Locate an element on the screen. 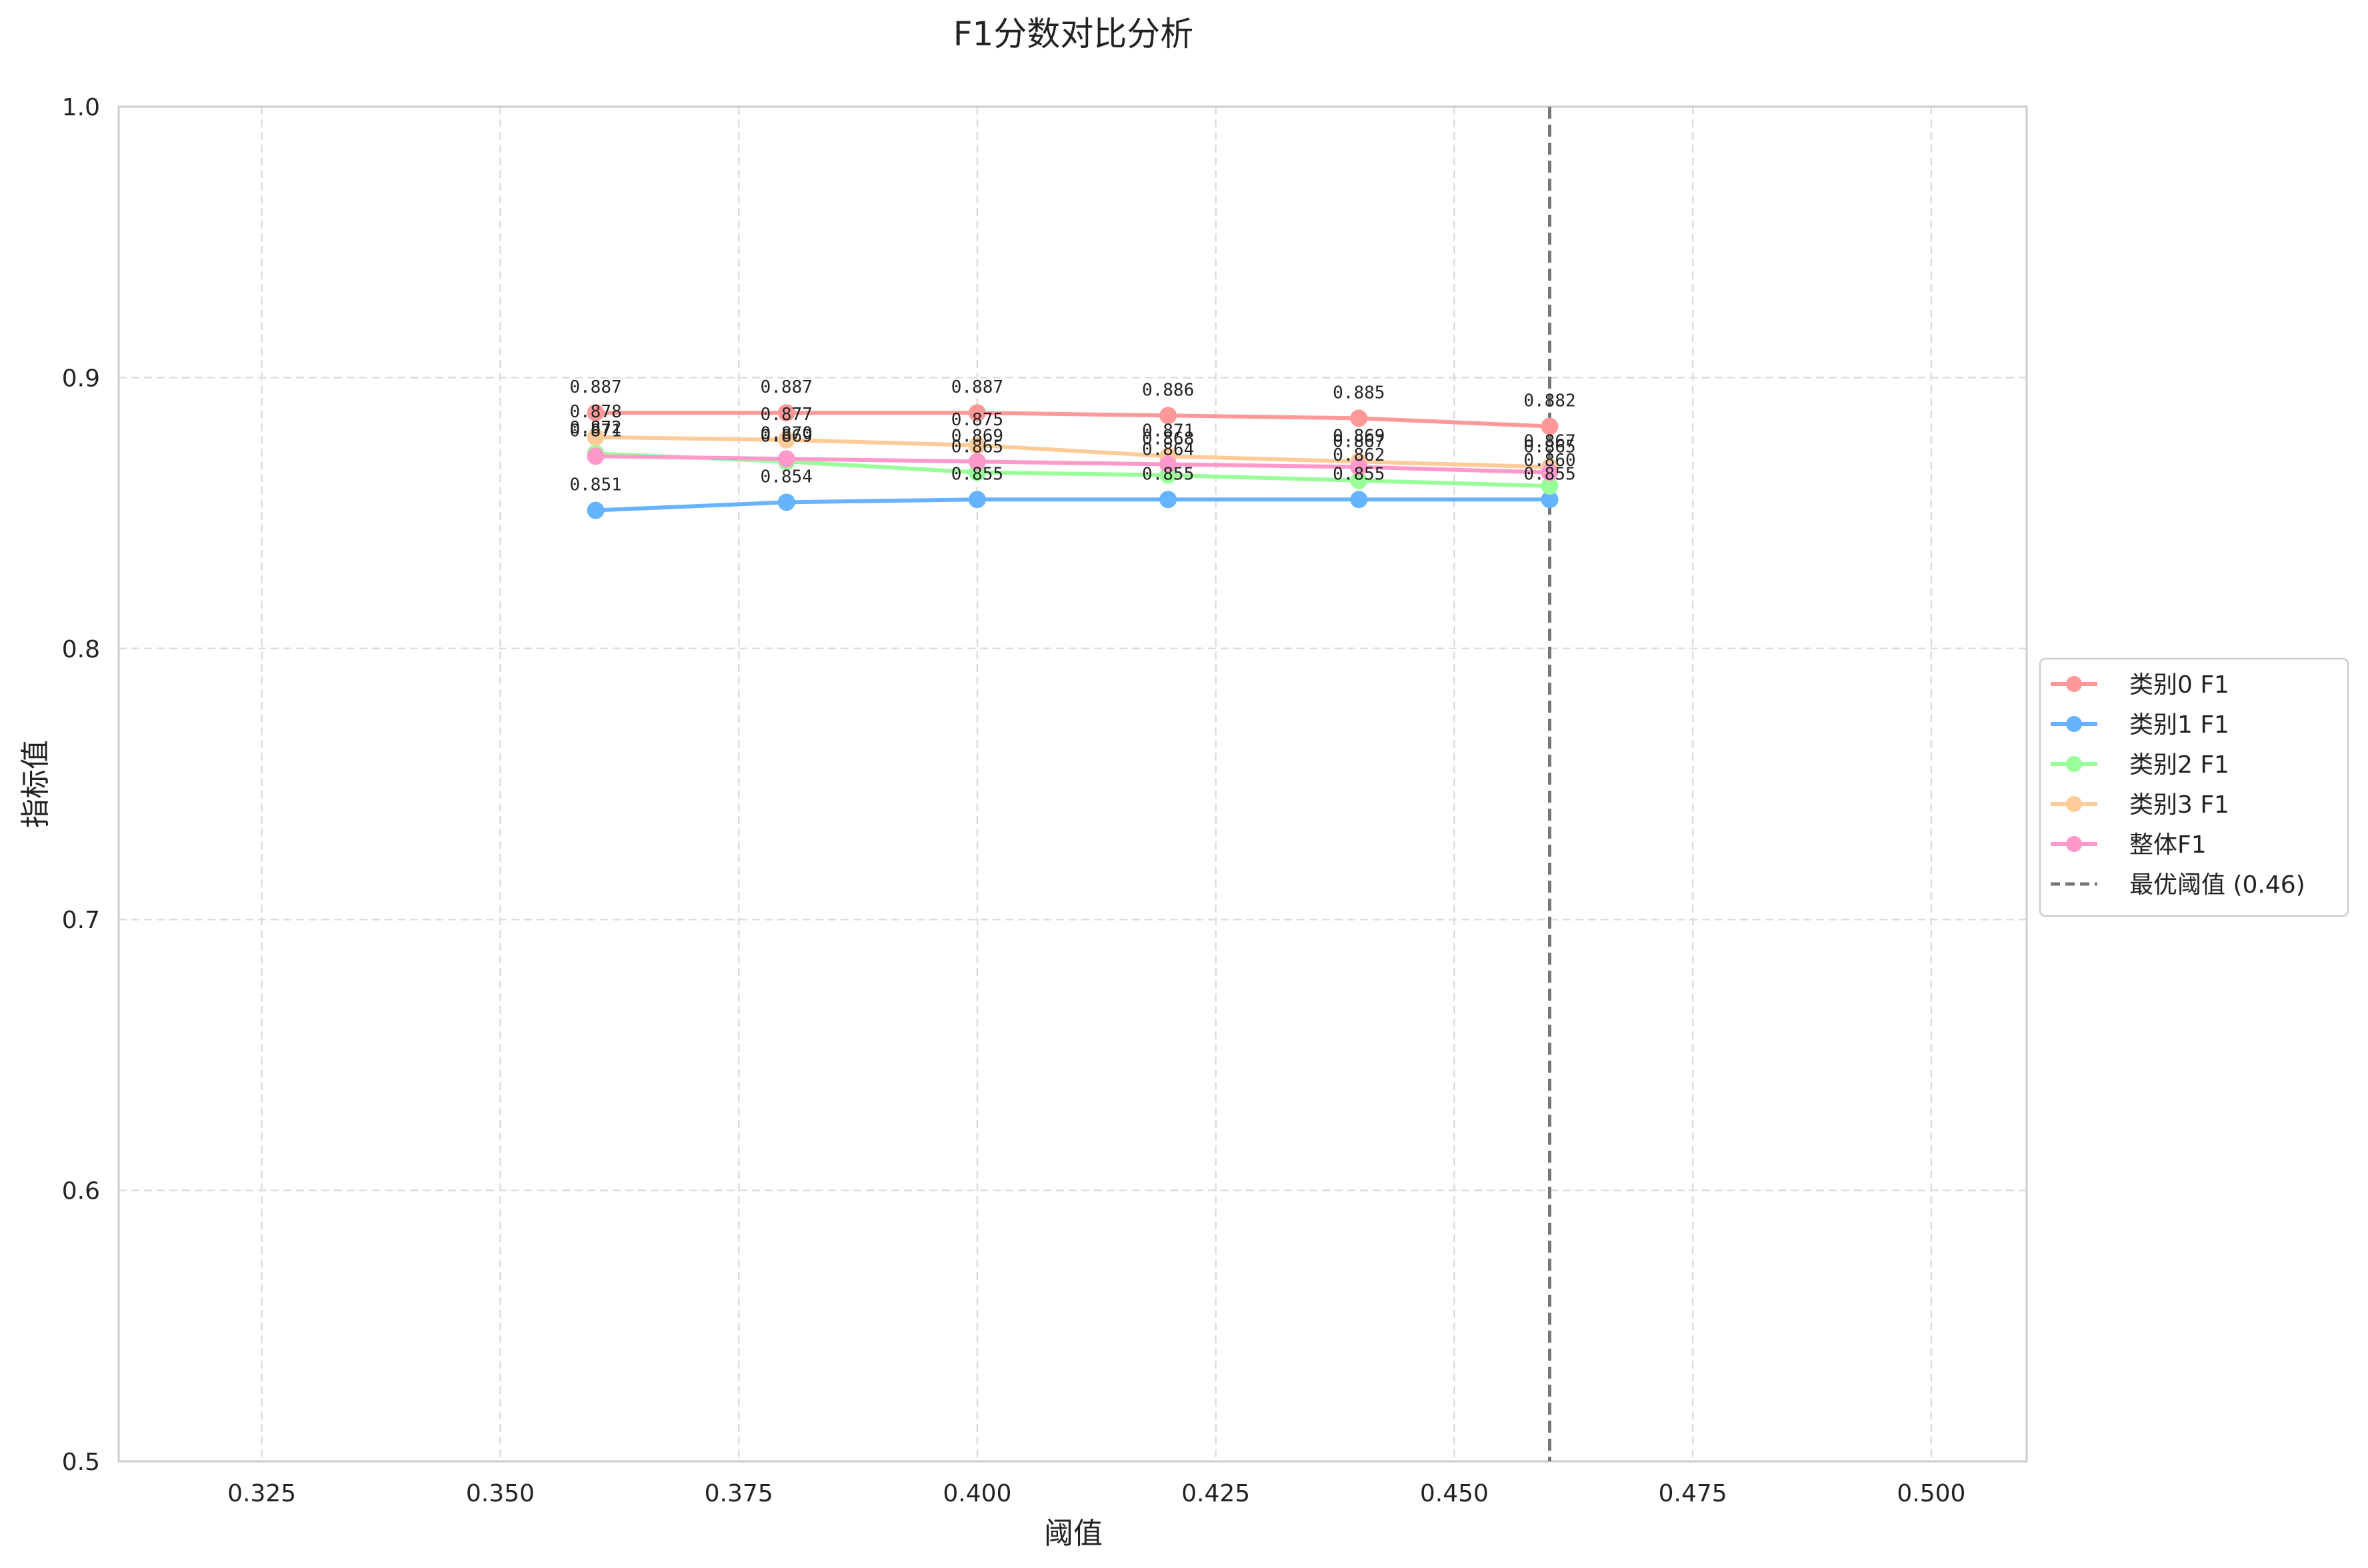 The height and width of the screenshot is (1568, 2368). legend-entry-label: 最优阈值 (0.46) is located at coordinates (2217, 885).